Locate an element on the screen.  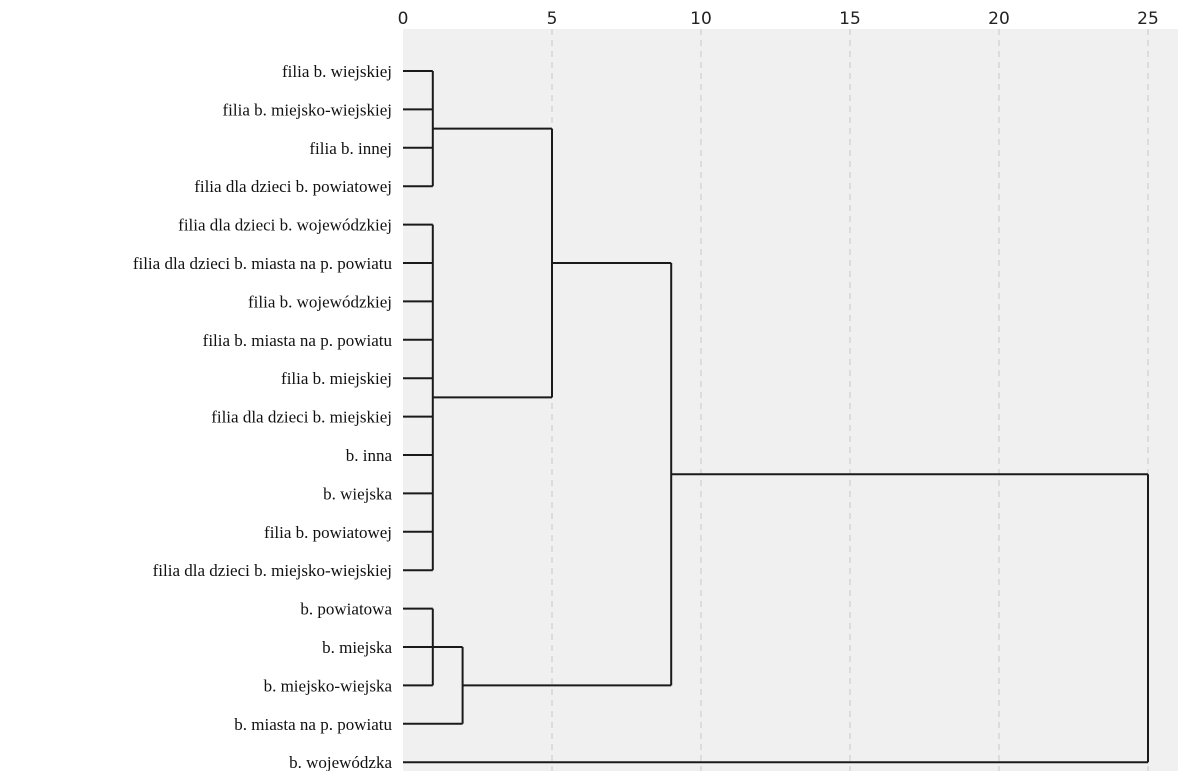
leaf-label: filia dla dzieci b. miejsko-wiejskiej is located at coordinates (272, 570).